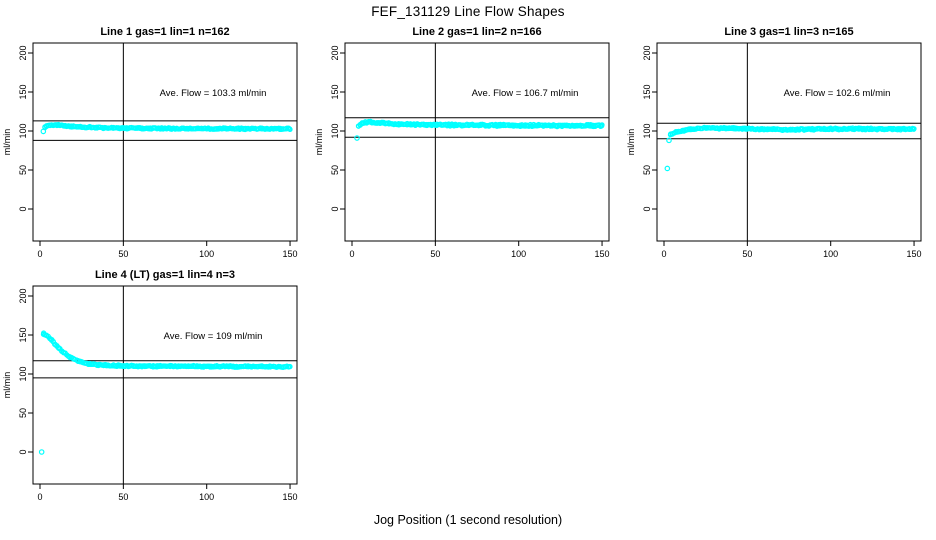  What do you see at coordinates (837, 93) in the screenshot?
I see `ave-flow-annotation: Ave. Flow = 102.6 ml/min` at bounding box center [837, 93].